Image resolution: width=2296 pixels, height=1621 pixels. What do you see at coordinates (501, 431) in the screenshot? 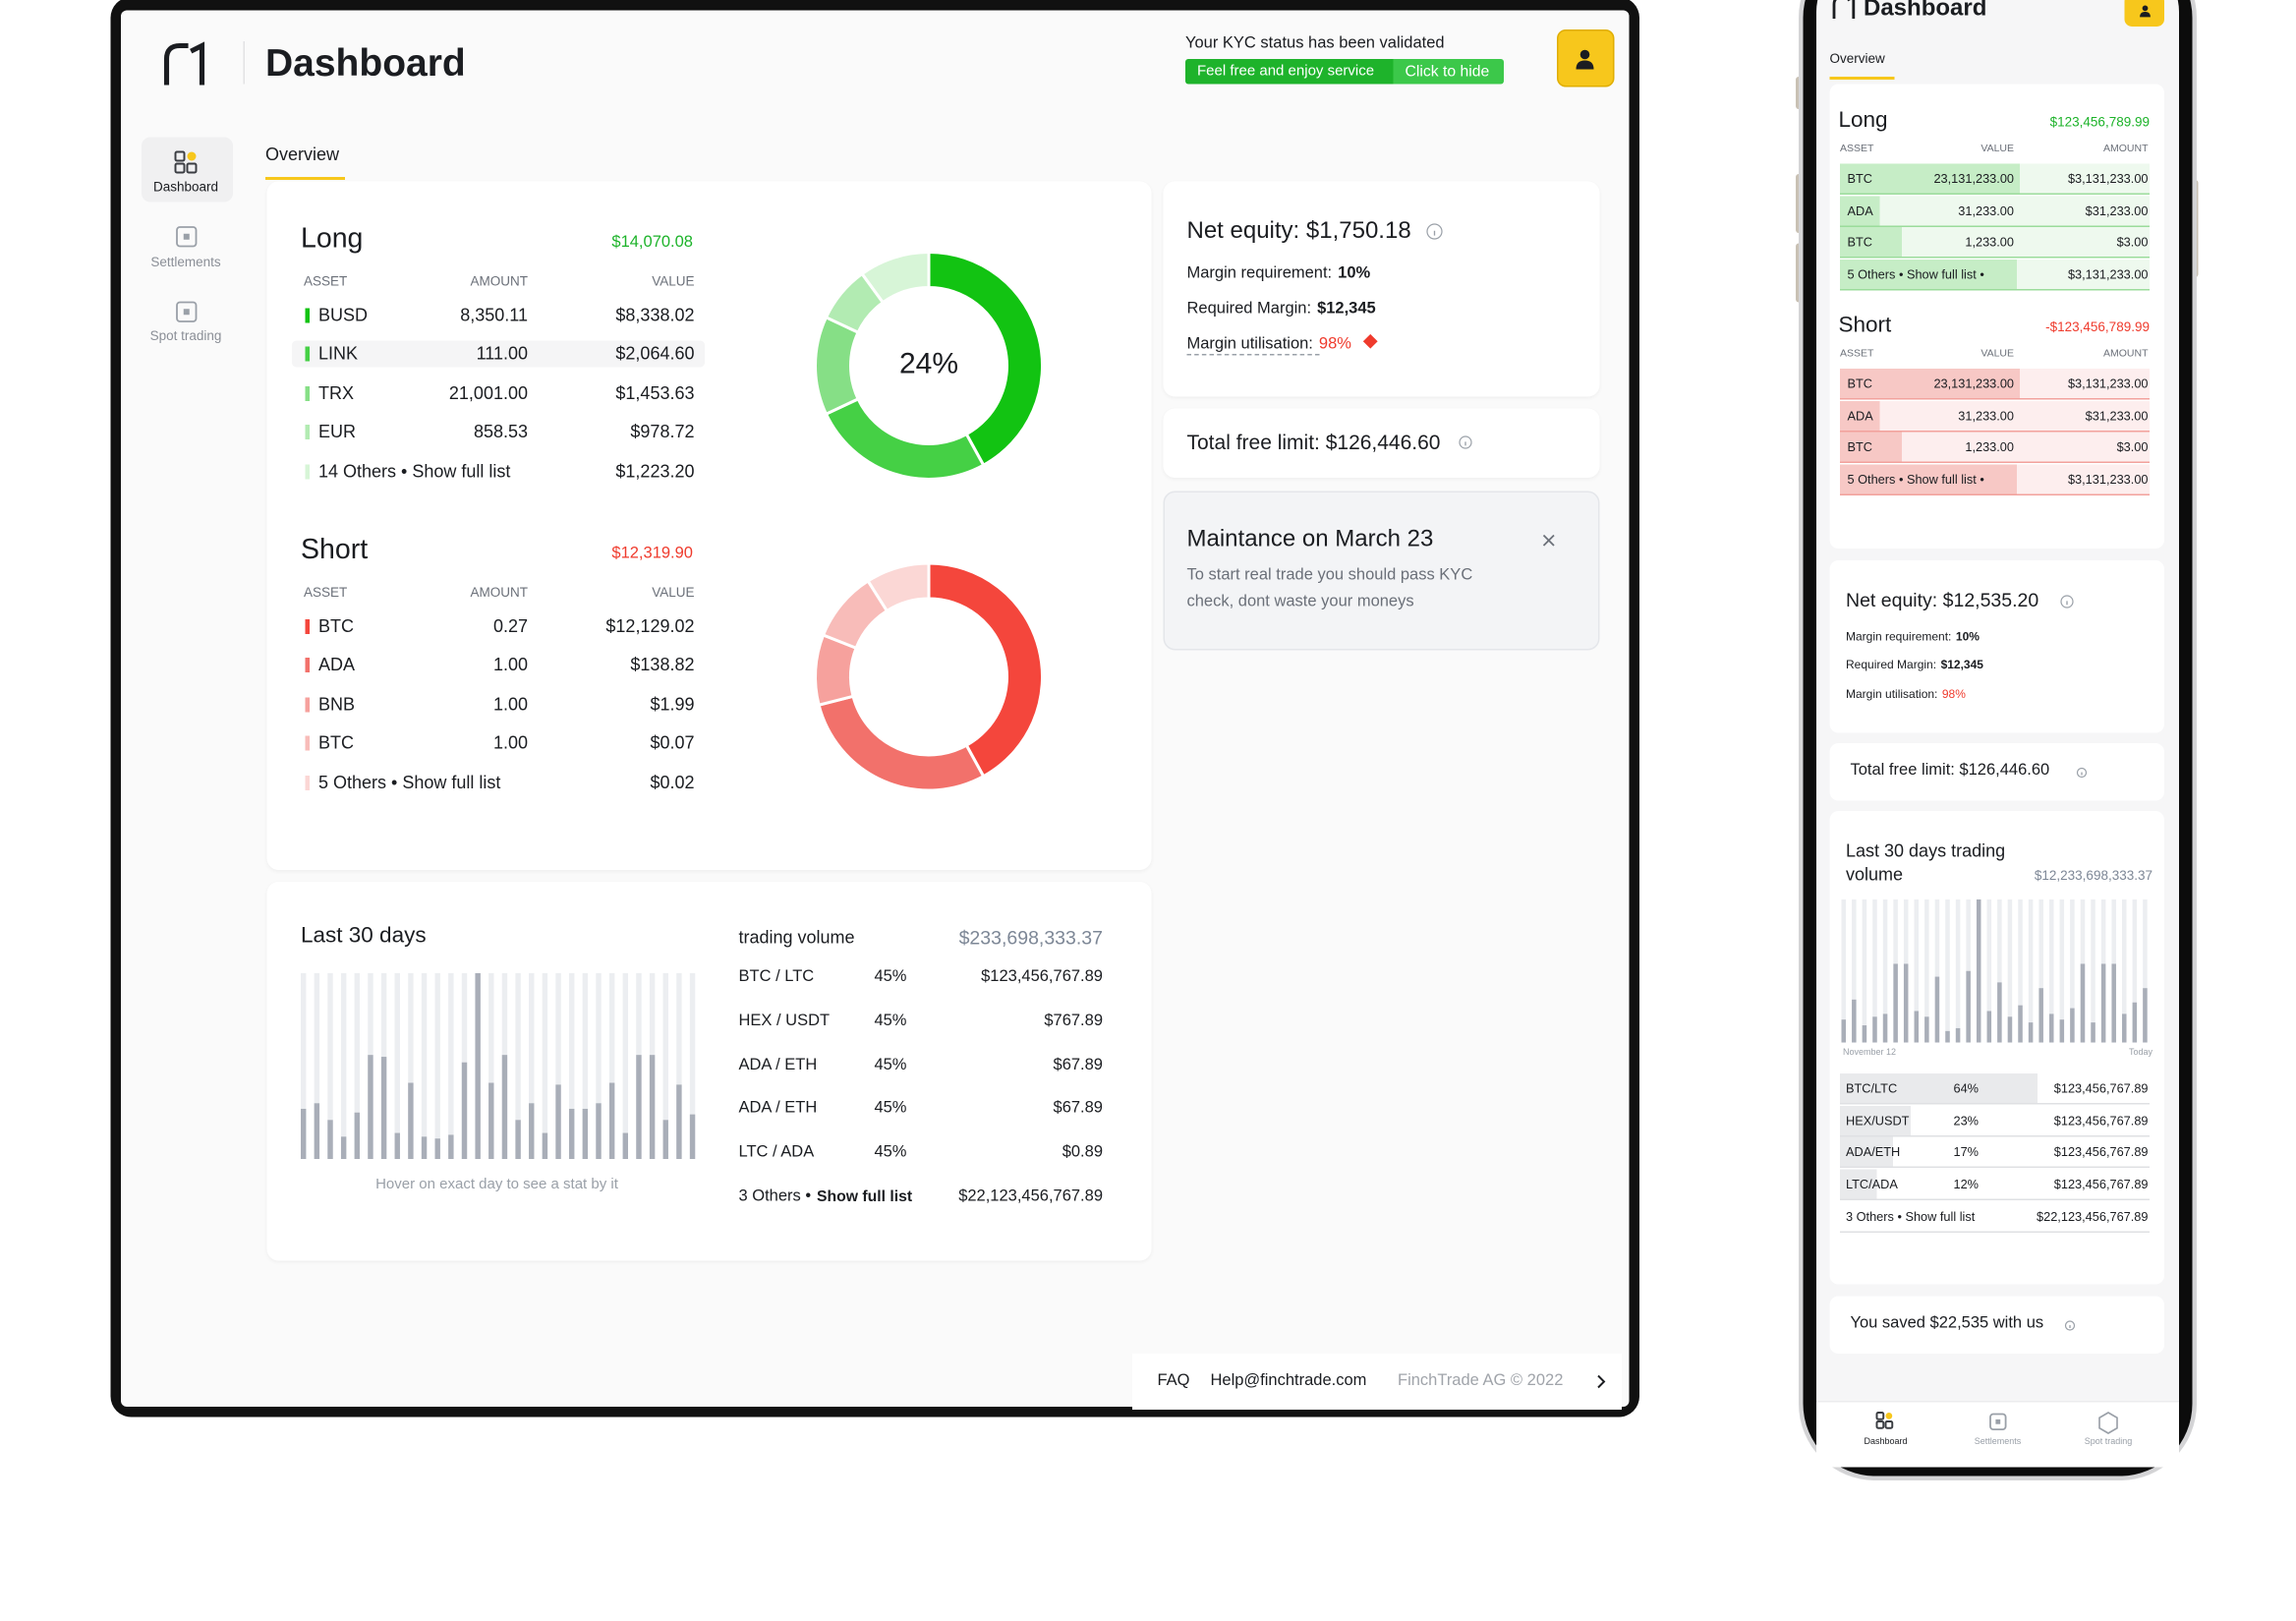
I see `asset-amount: 858.53` at bounding box center [501, 431].